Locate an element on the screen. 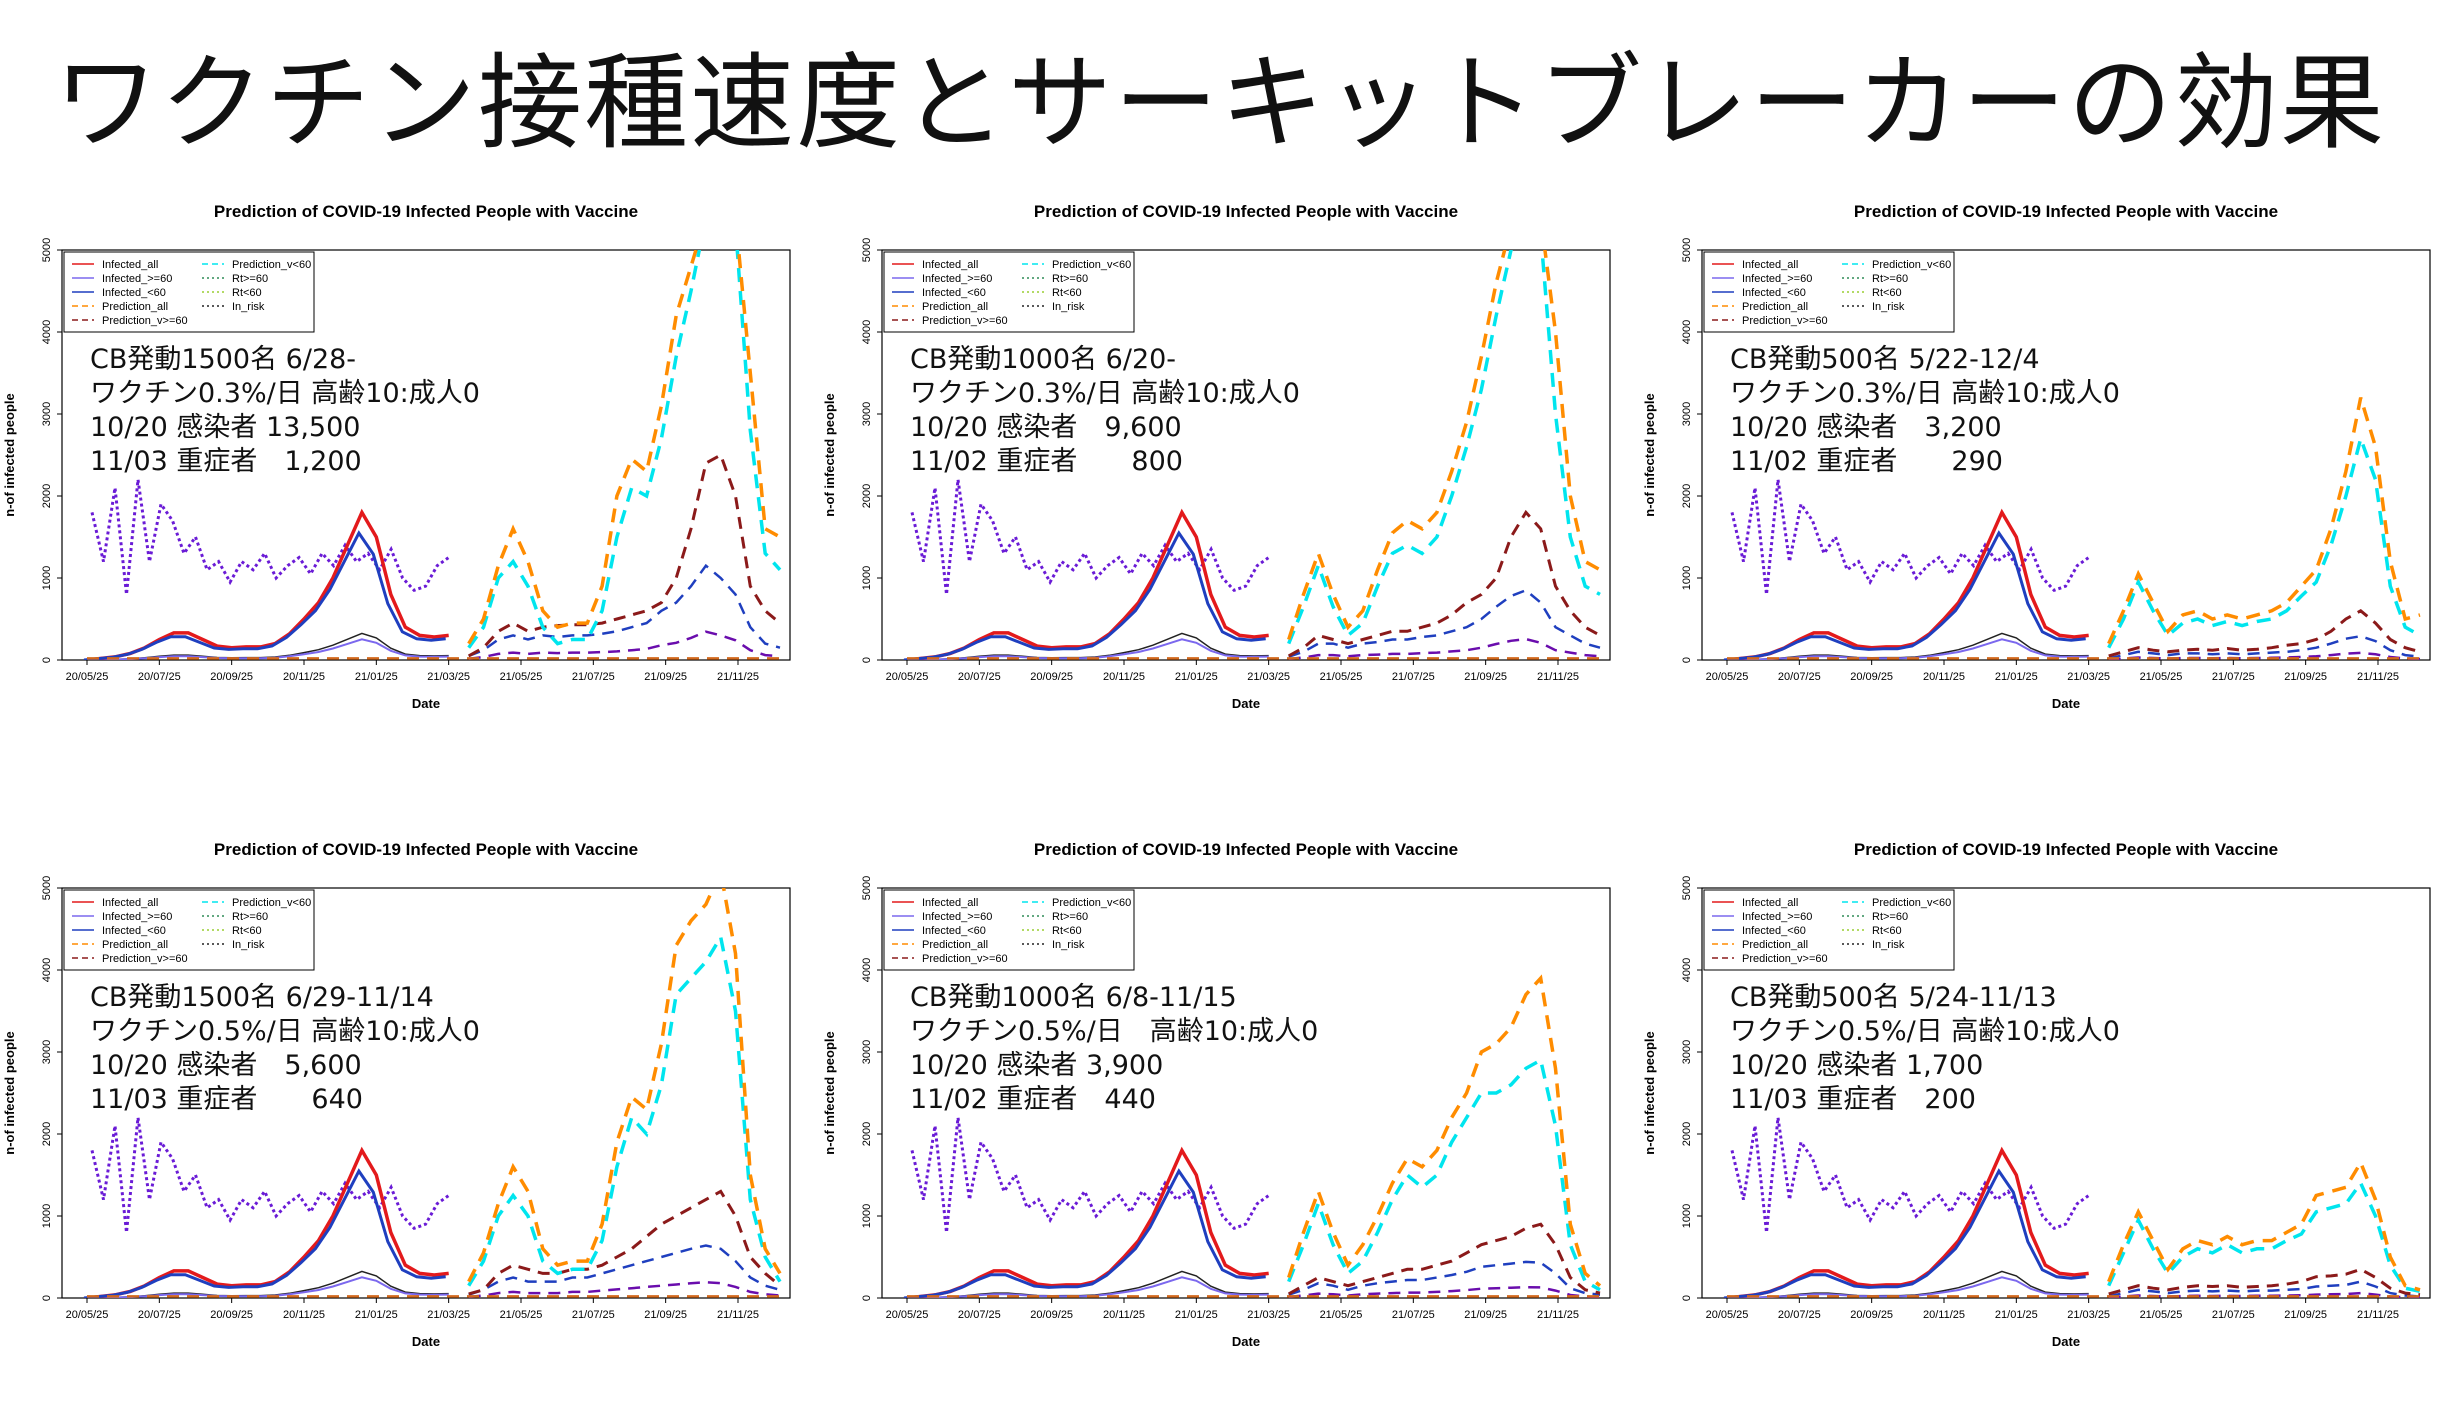  y-tick-label: 5000 is located at coordinates (867, 250).